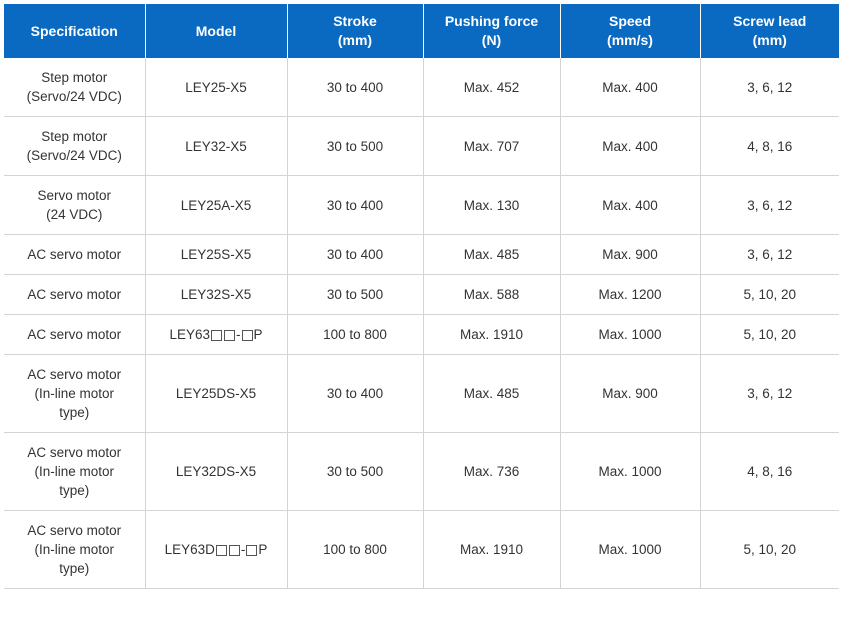 Image resolution: width=851 pixels, height=634 pixels. Describe the element at coordinates (769, 40) in the screenshot. I see `header-screw-lead-unit: (mm)` at that location.